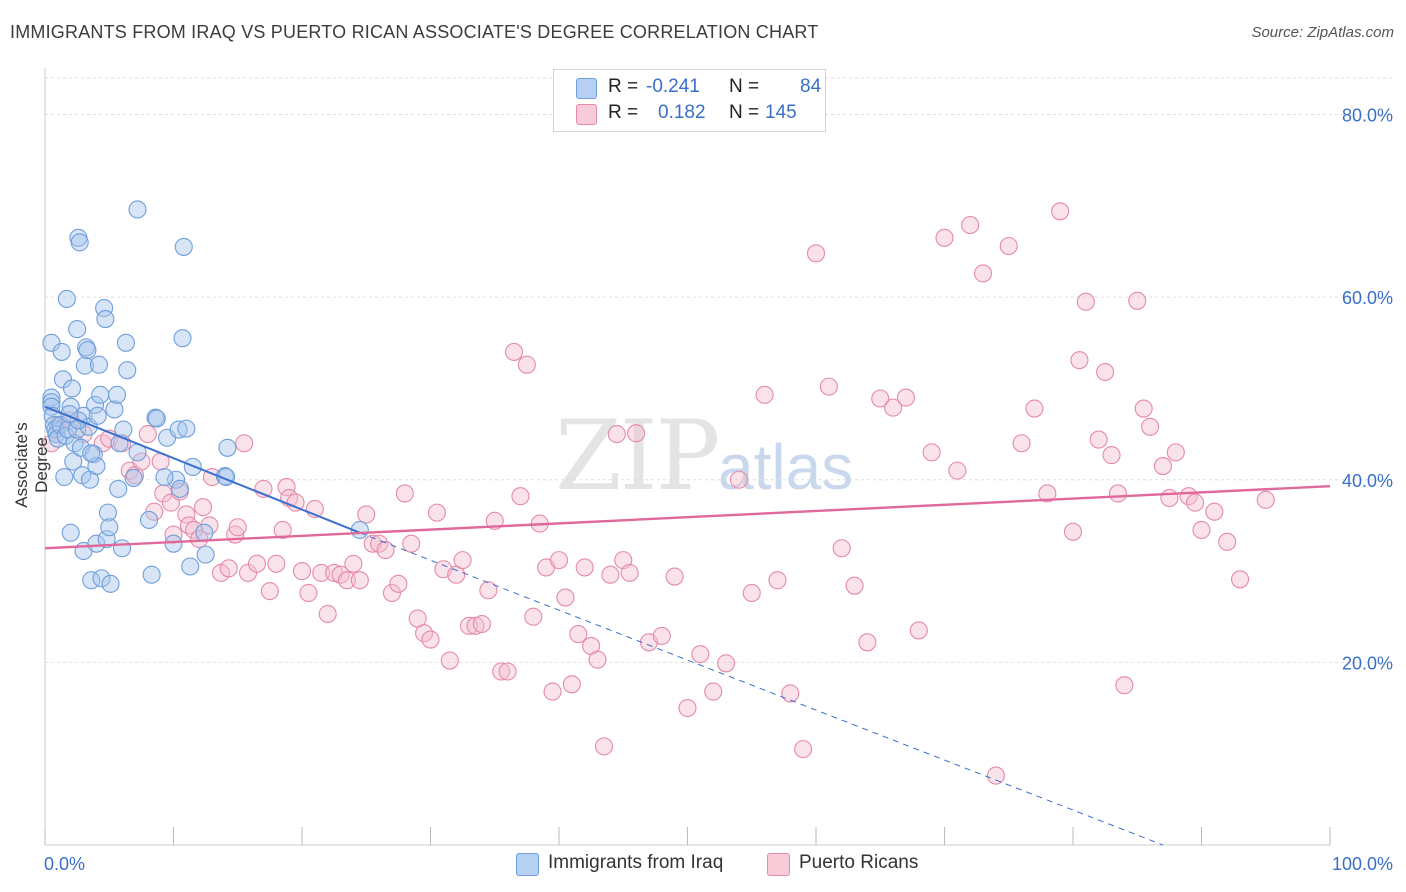 The height and width of the screenshot is (892, 1406). Describe the element at coordinates (1362, 864) in the screenshot. I see `x-tick-label-max: 100.0%` at that location.